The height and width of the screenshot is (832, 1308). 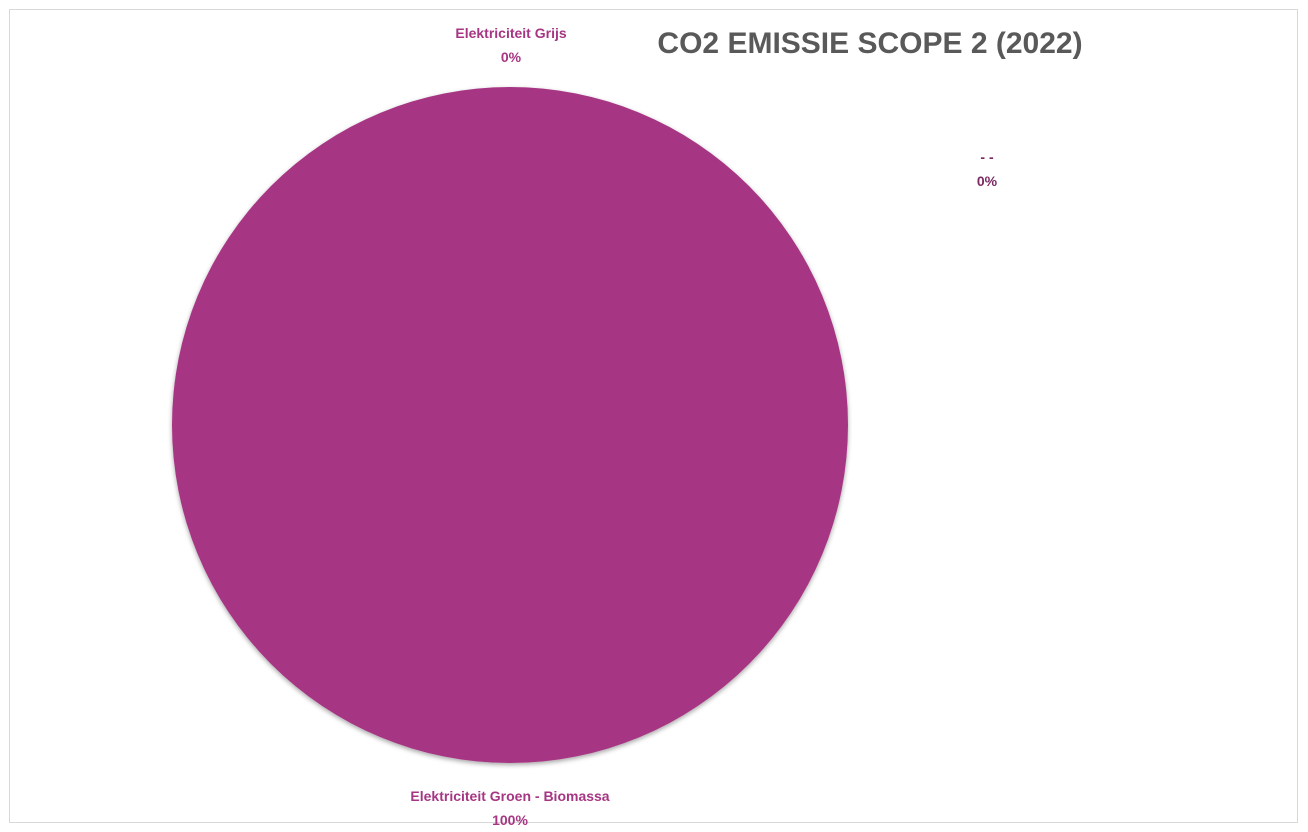 What do you see at coordinates (870, 43) in the screenshot?
I see `chart-title: CO2 EMISSIE SCOPE 2 (2022)` at bounding box center [870, 43].